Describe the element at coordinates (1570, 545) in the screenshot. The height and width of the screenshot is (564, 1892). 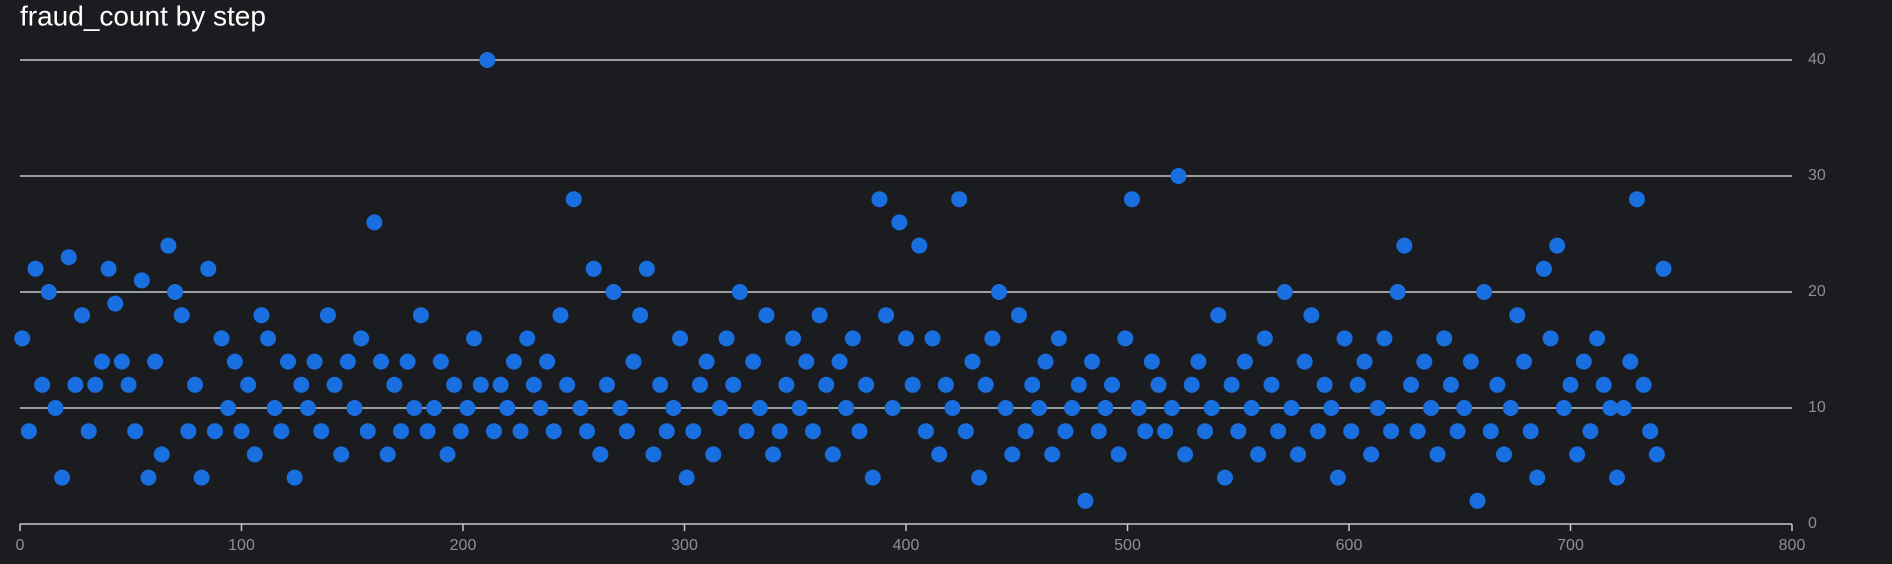
I see `x-tick-label: 700` at that location.